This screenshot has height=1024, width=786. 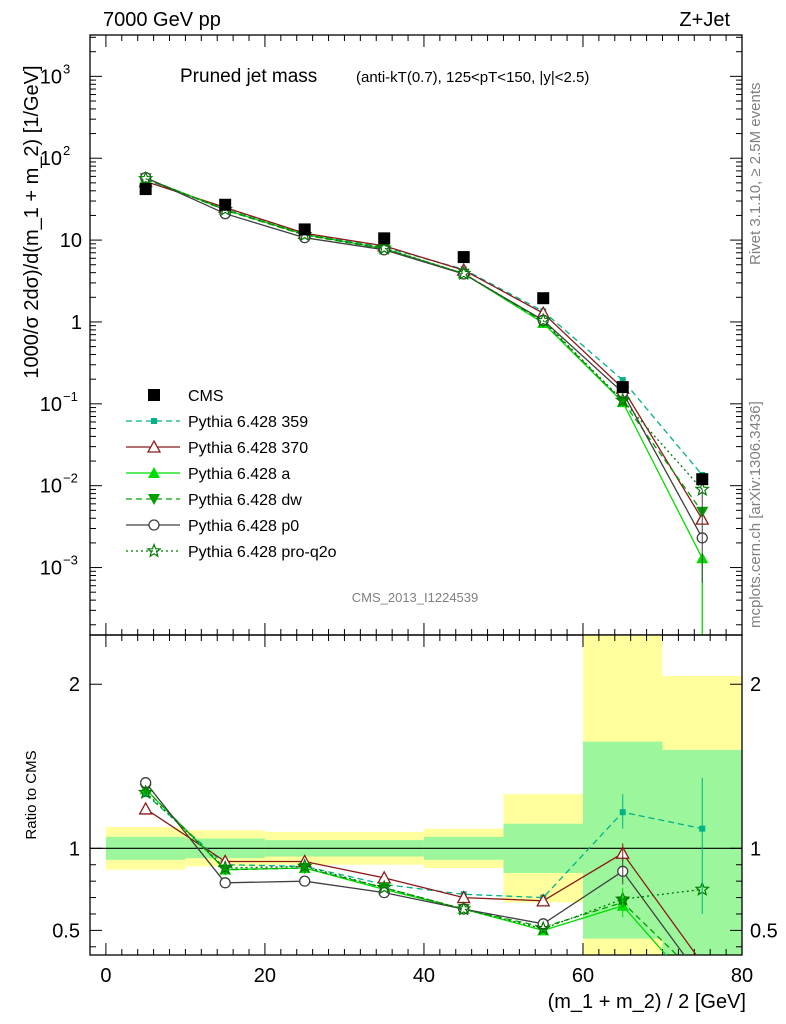 What do you see at coordinates (742, 976) in the screenshot?
I see `x-tick-label: 80` at bounding box center [742, 976].